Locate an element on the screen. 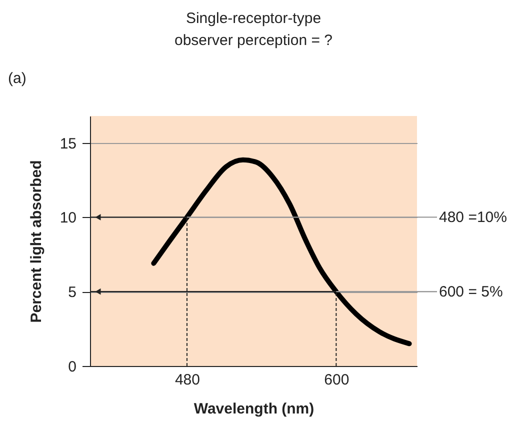 The width and height of the screenshot is (532, 435). y-tick-label: 0 is located at coordinates (72, 367).